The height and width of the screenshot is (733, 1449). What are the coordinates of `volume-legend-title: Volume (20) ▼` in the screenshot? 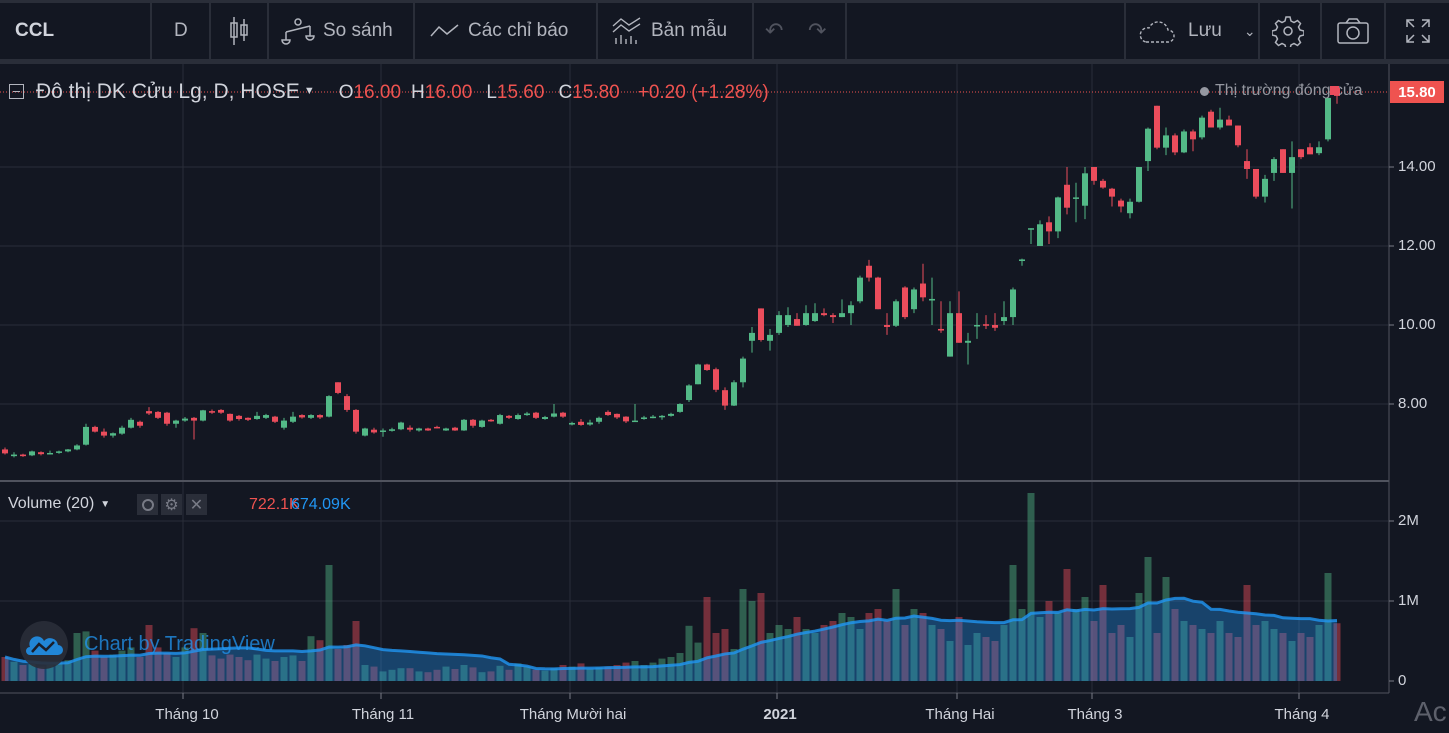 It's located at (59, 504).